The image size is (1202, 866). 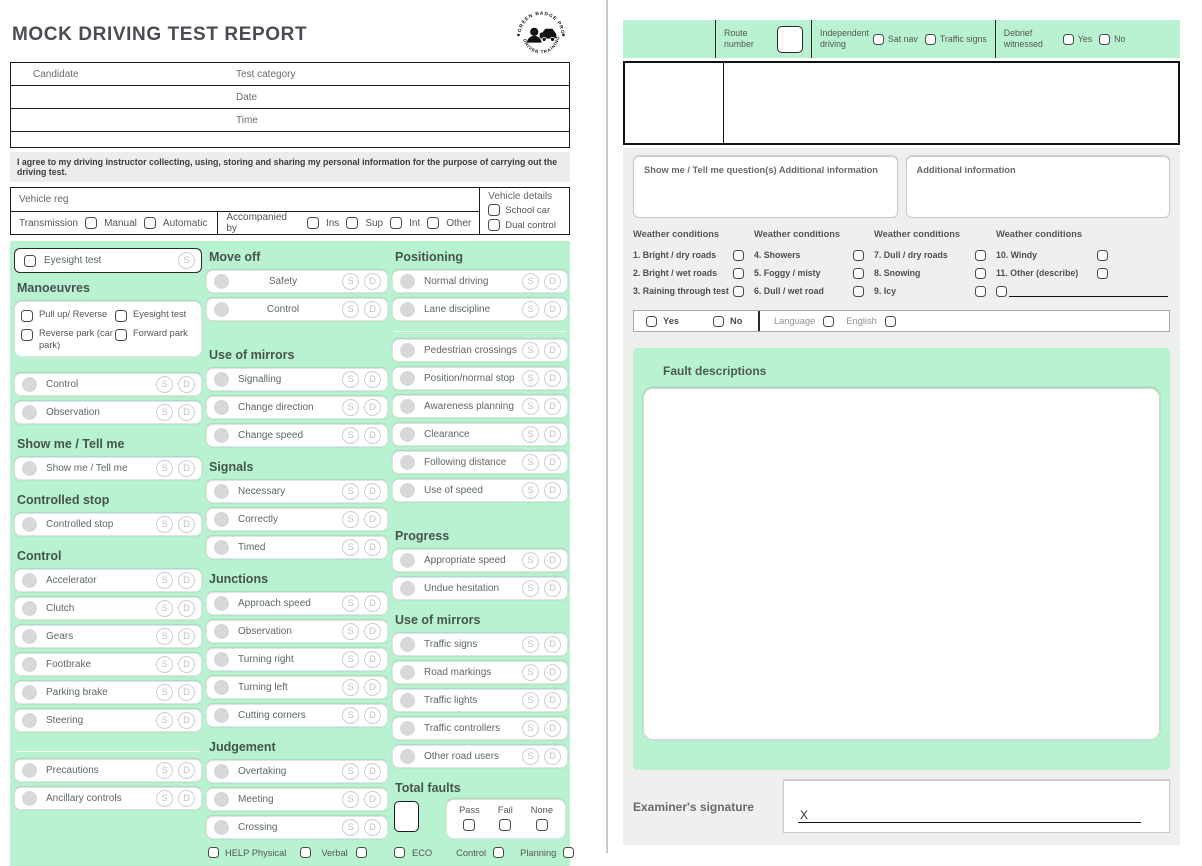 I want to click on dual-control-checkbox, so click(x=494, y=225).